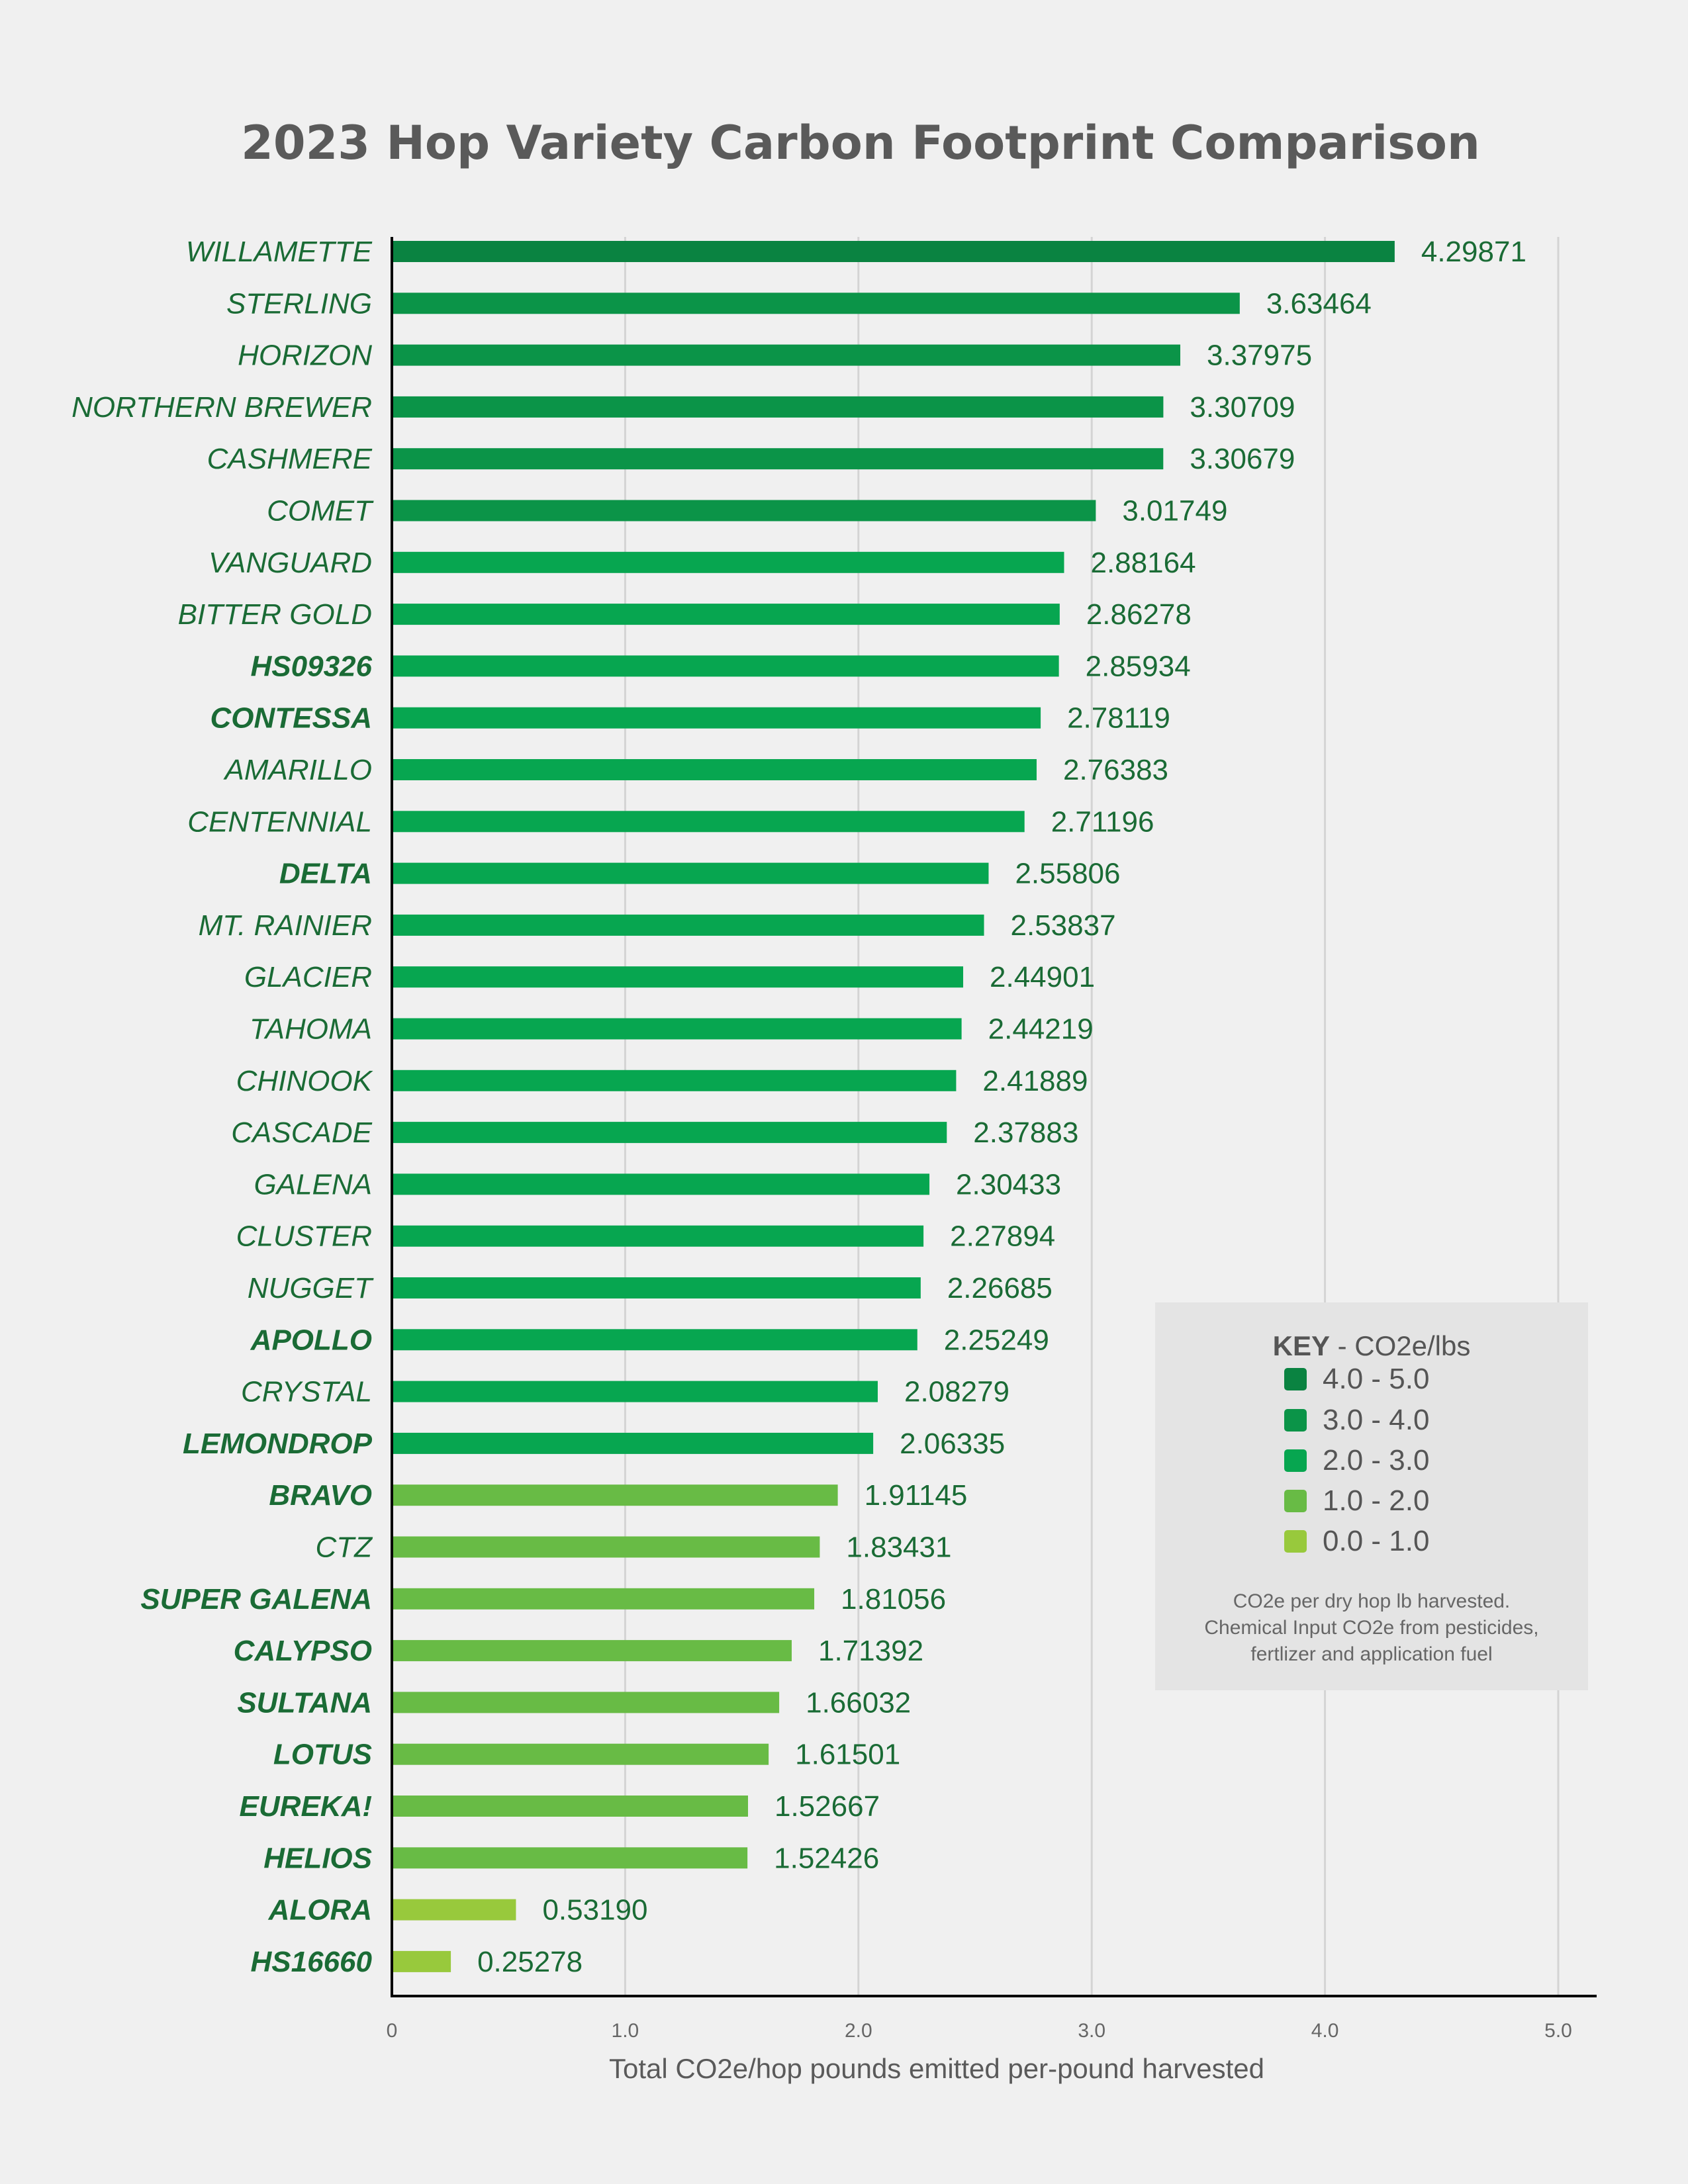 The image size is (1688, 2184). What do you see at coordinates (1259, 356) in the screenshot?
I see `value-label: 3.37975` at bounding box center [1259, 356].